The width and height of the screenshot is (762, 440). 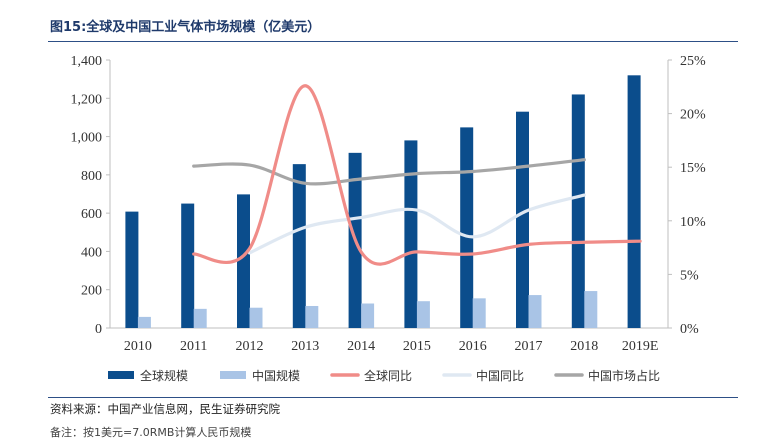 What do you see at coordinates (584, 346) in the screenshot?
I see `x-tick-label: 2018` at bounding box center [584, 346].